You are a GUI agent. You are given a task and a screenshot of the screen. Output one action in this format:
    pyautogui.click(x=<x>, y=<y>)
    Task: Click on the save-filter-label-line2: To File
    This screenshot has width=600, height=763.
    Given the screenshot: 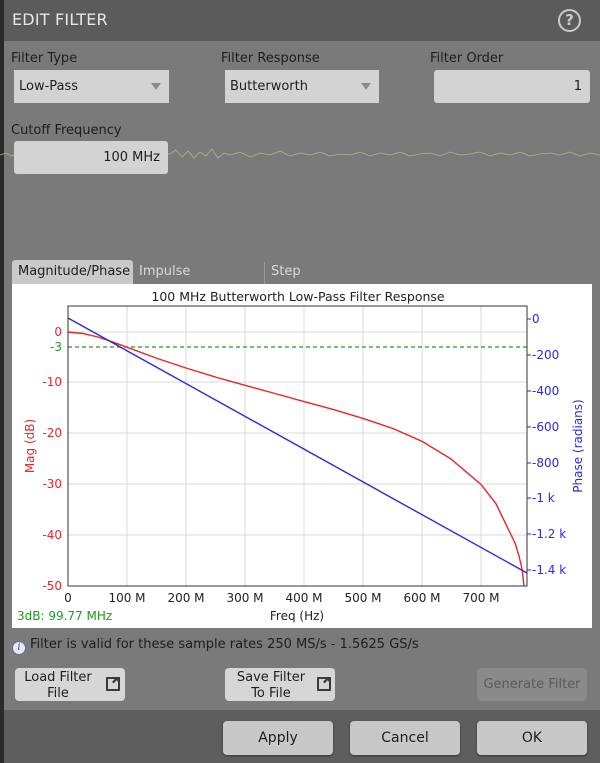 What is the action you would take?
    pyautogui.click(x=271, y=693)
    